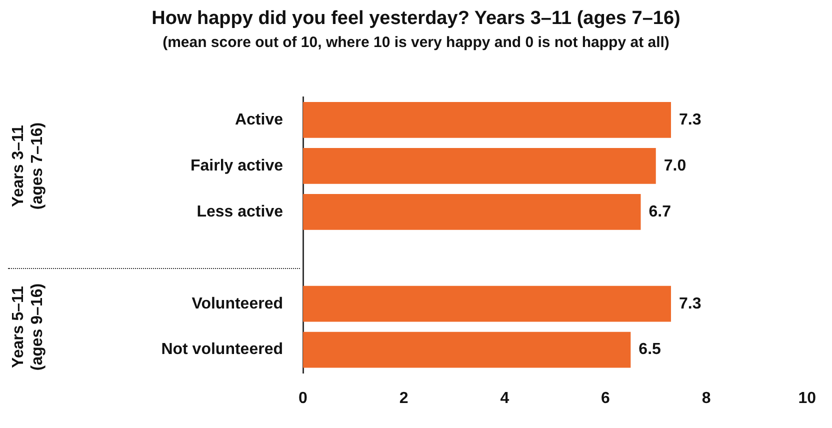 The height and width of the screenshot is (428, 832). What do you see at coordinates (650, 349) in the screenshot?
I see `data-label: 6.5` at bounding box center [650, 349].